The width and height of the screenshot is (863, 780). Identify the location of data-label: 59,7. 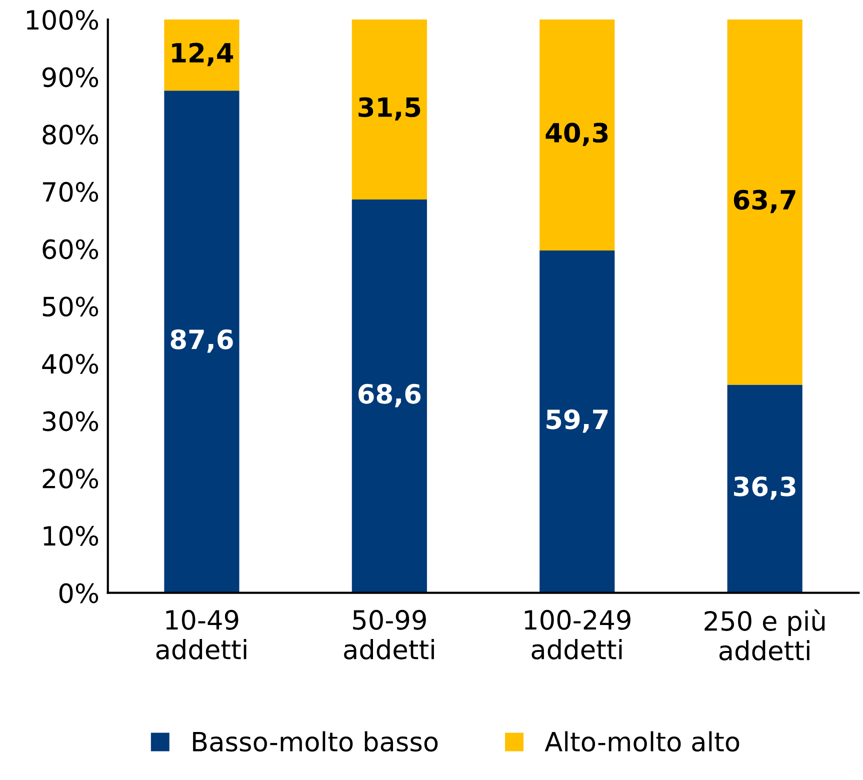
(577, 421).